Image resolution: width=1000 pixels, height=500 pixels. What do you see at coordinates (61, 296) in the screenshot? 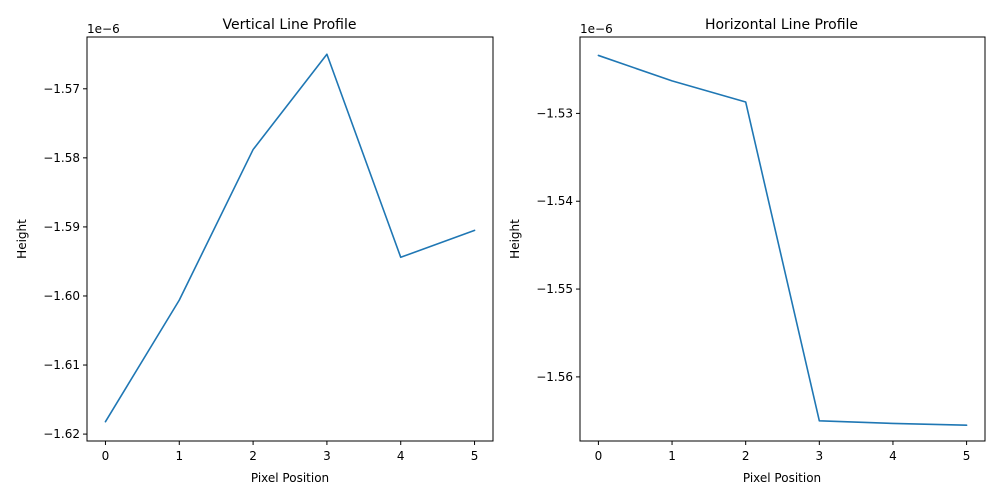
I see `y-tick-label: −1.60` at bounding box center [61, 296].